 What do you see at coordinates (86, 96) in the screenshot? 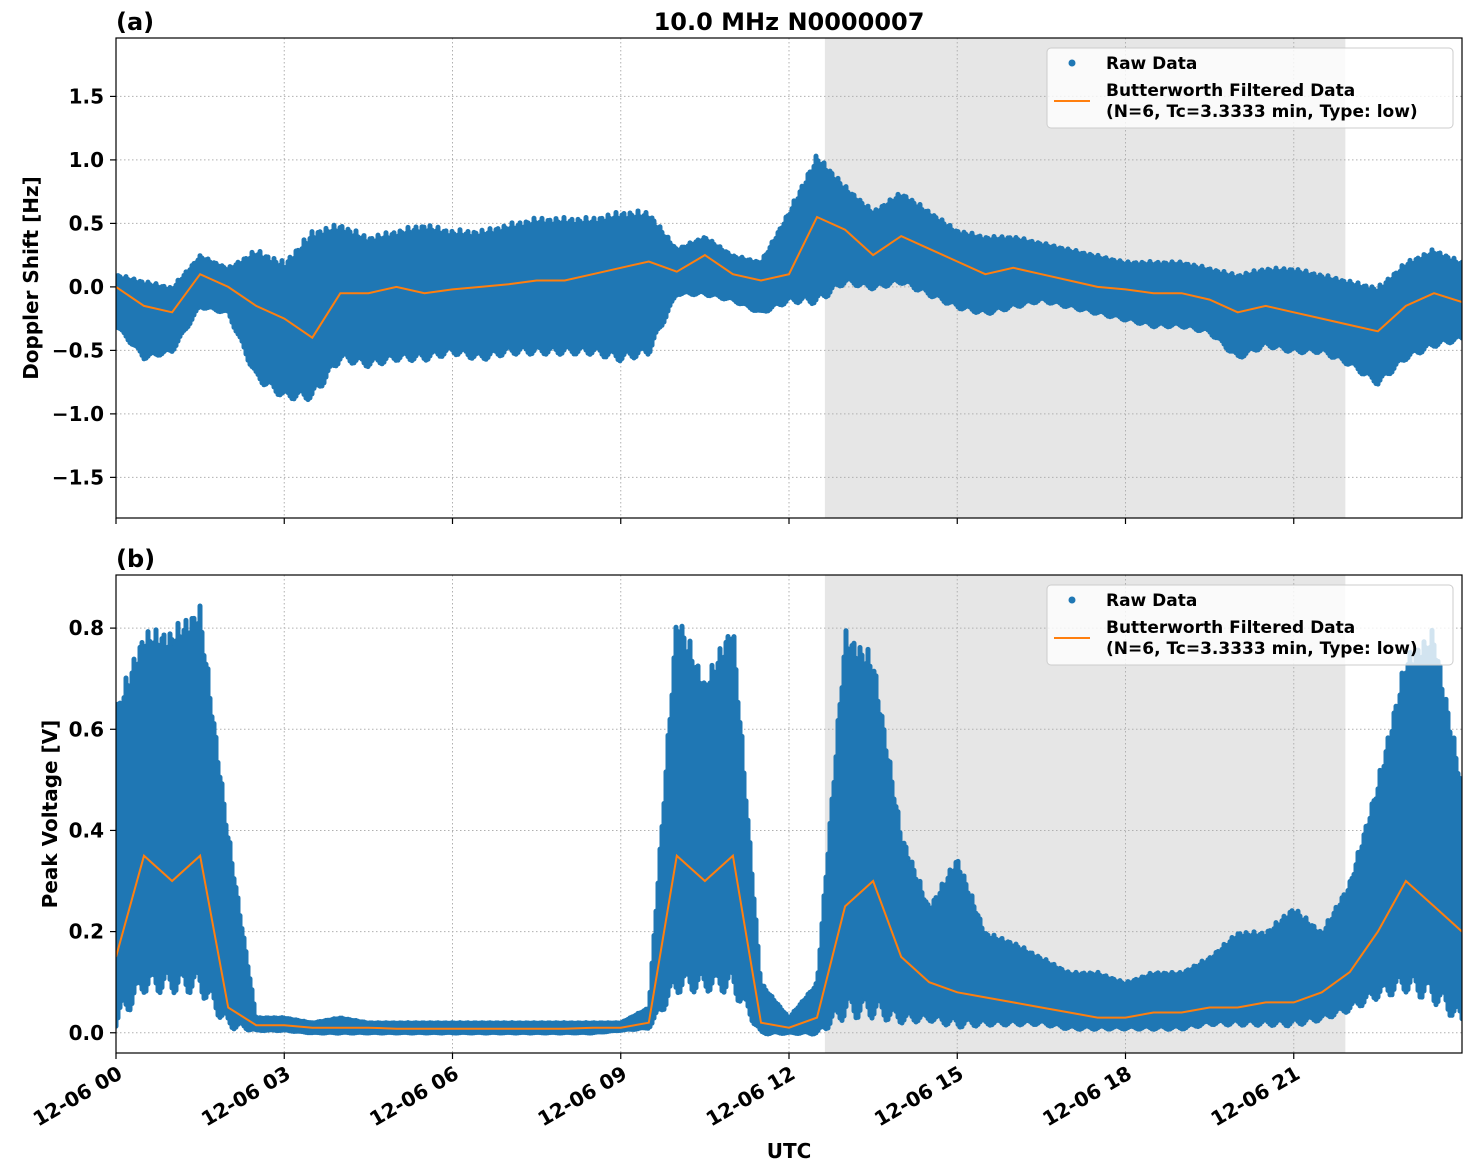
I see `y-tick-label: 1.5` at bounding box center [86, 96].